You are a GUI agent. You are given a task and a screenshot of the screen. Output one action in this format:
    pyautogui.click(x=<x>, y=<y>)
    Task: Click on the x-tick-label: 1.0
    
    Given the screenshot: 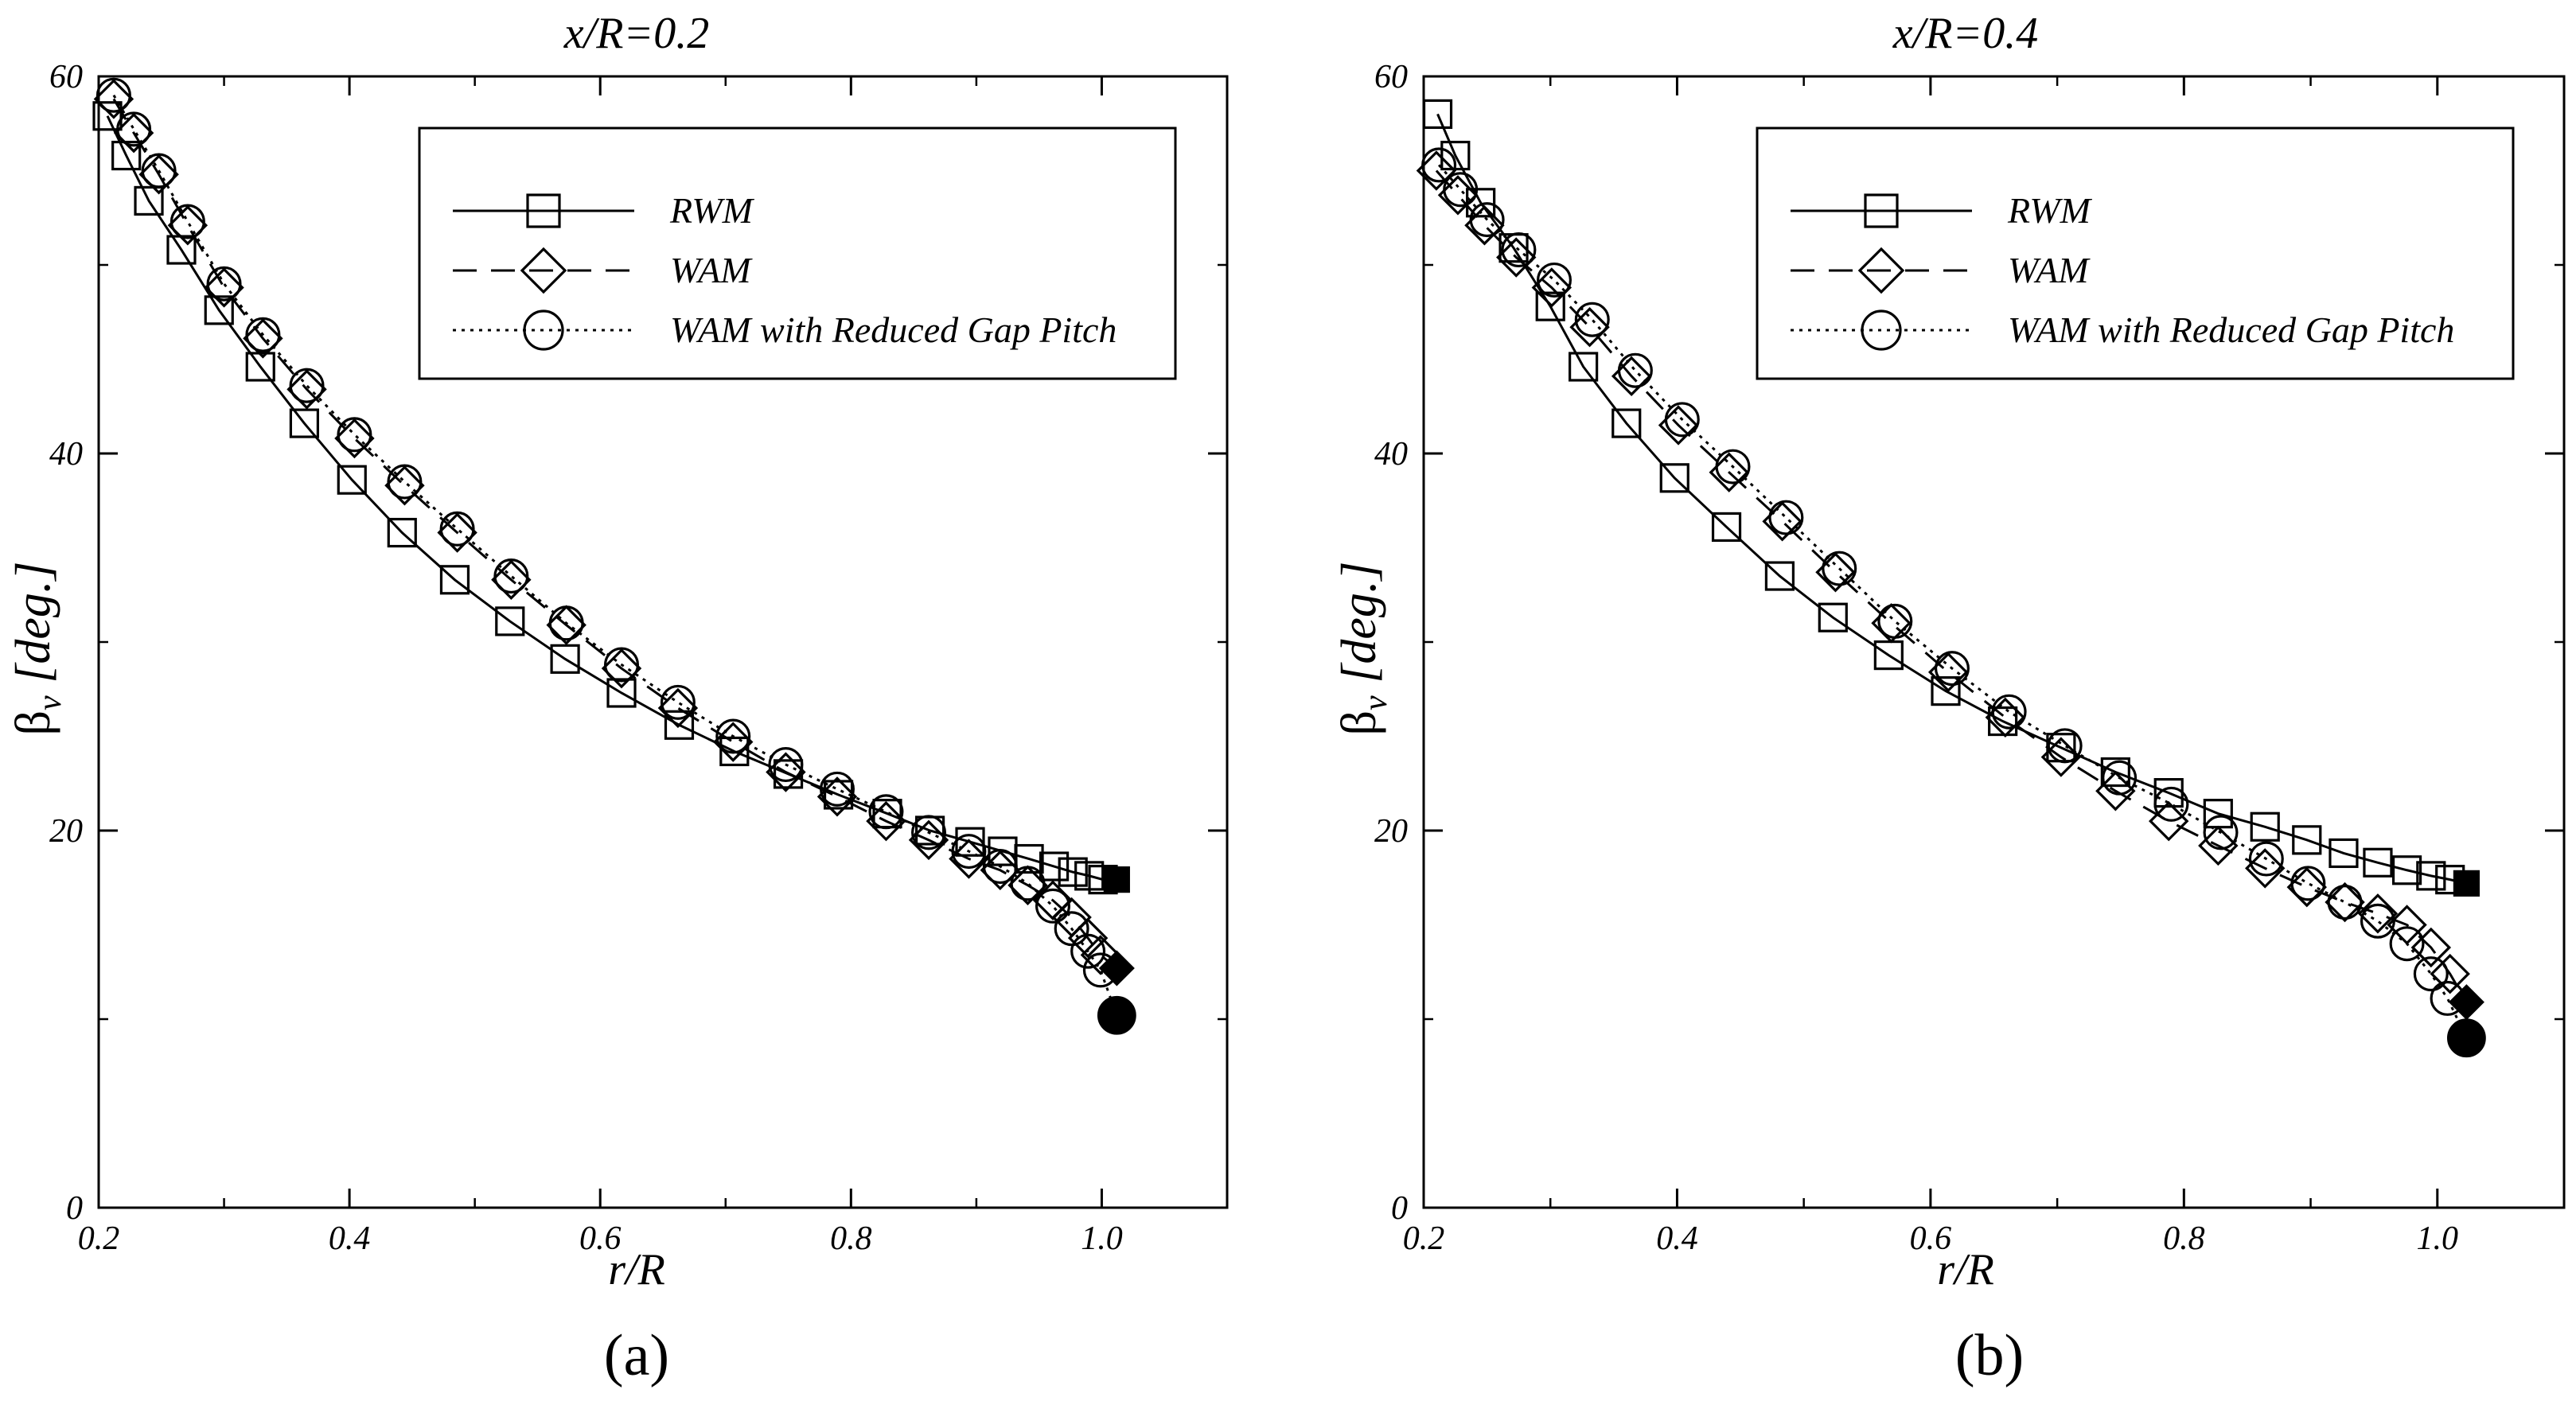 What is the action you would take?
    pyautogui.click(x=1102, y=1238)
    